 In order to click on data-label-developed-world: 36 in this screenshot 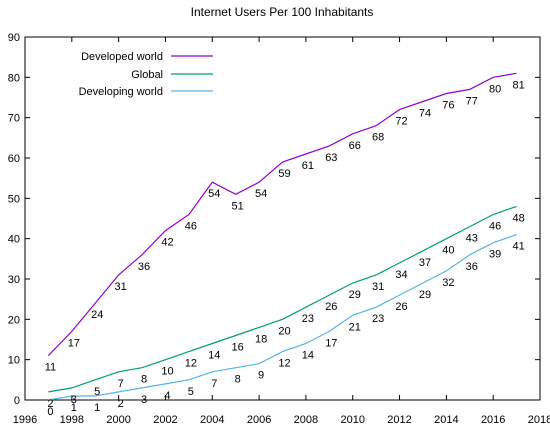, I will do `click(144, 267)`.